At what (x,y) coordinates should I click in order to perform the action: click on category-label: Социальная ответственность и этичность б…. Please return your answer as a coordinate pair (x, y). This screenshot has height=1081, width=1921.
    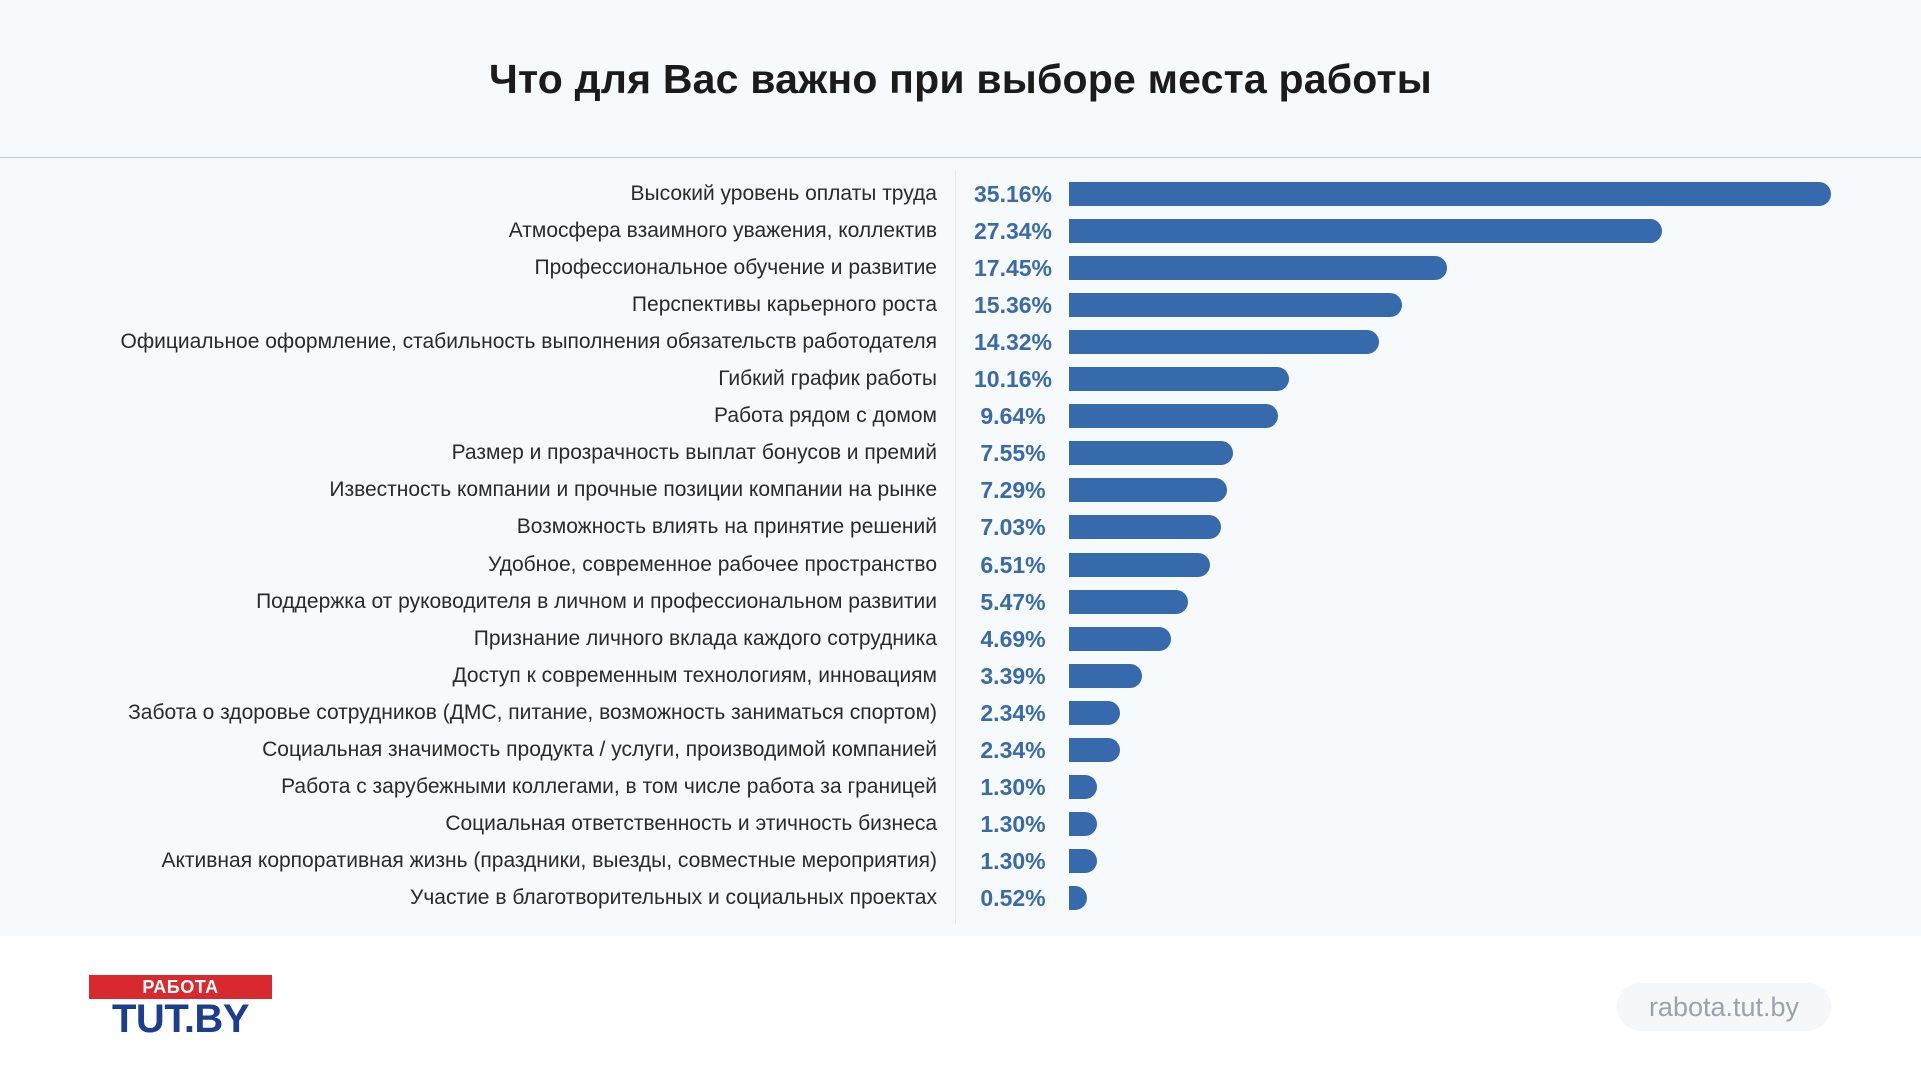
    Looking at the image, I should click on (691, 823).